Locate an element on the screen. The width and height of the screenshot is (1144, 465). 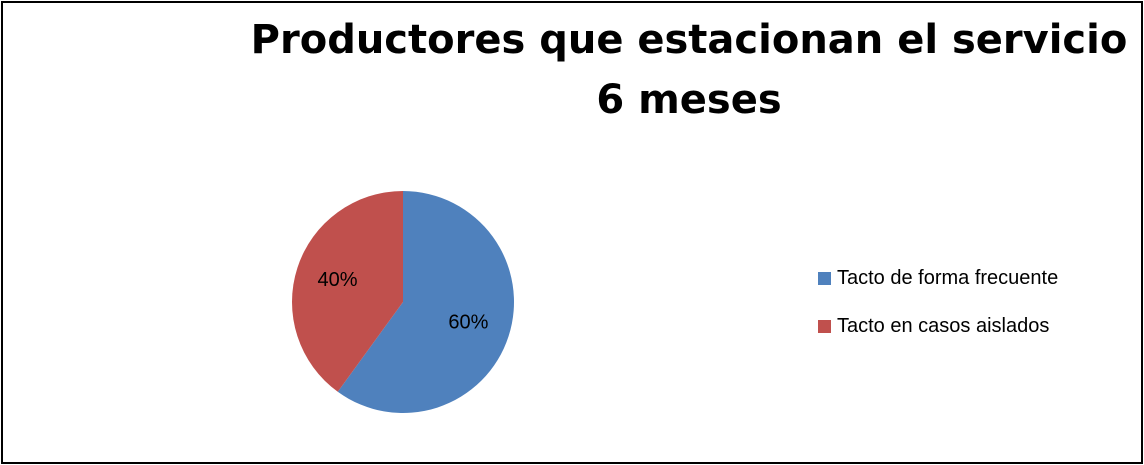
legend-item-0: Tacto de forma frecuente is located at coordinates (938, 278).